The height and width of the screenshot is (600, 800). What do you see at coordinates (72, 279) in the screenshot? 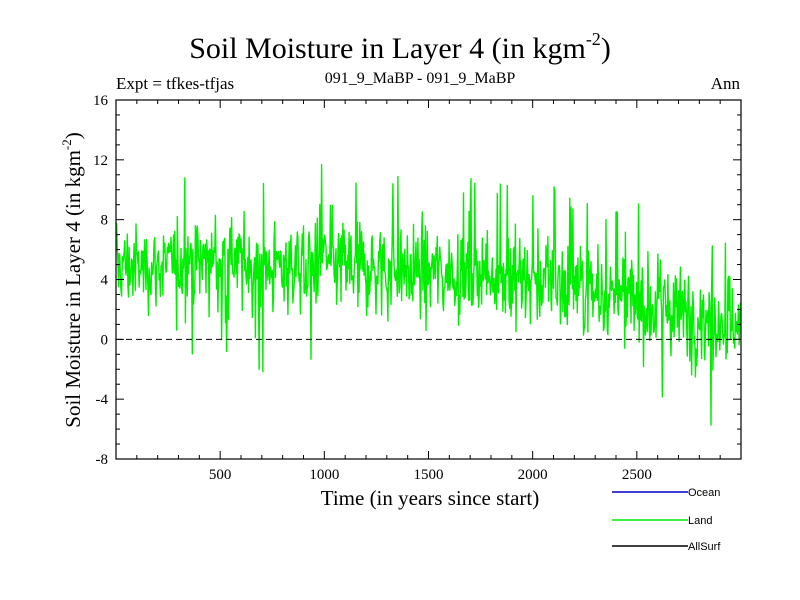
I see `y-axis-label: Soil Moisture in Layer 4 (in kgm-2)` at bounding box center [72, 279].